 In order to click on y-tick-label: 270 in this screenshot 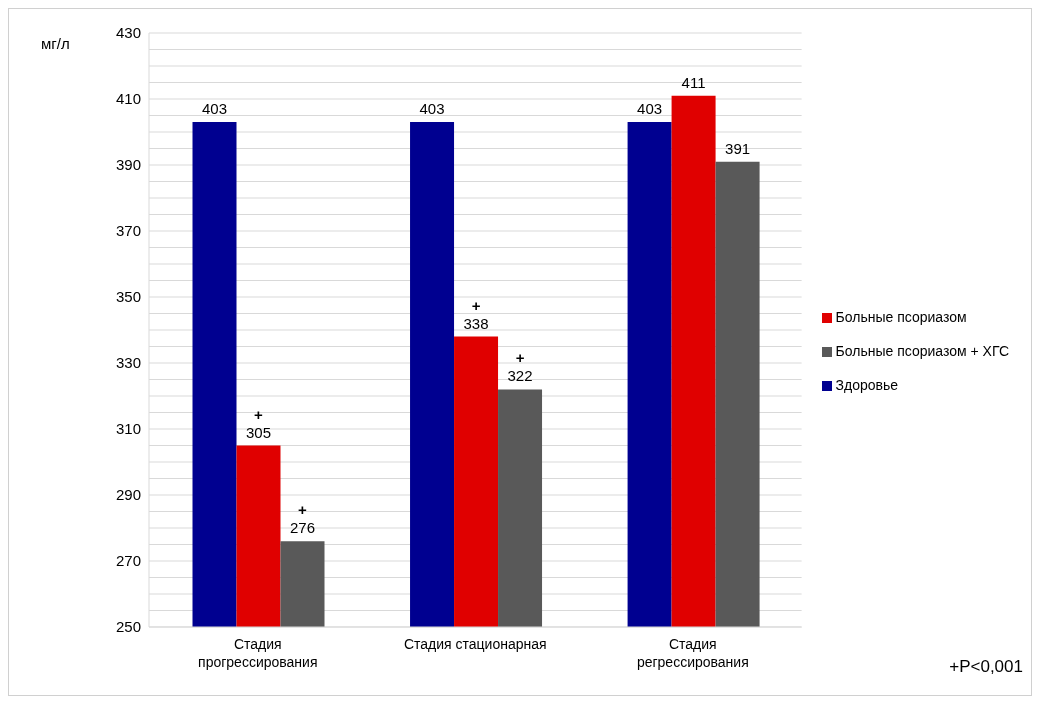, I will do `click(128, 561)`.